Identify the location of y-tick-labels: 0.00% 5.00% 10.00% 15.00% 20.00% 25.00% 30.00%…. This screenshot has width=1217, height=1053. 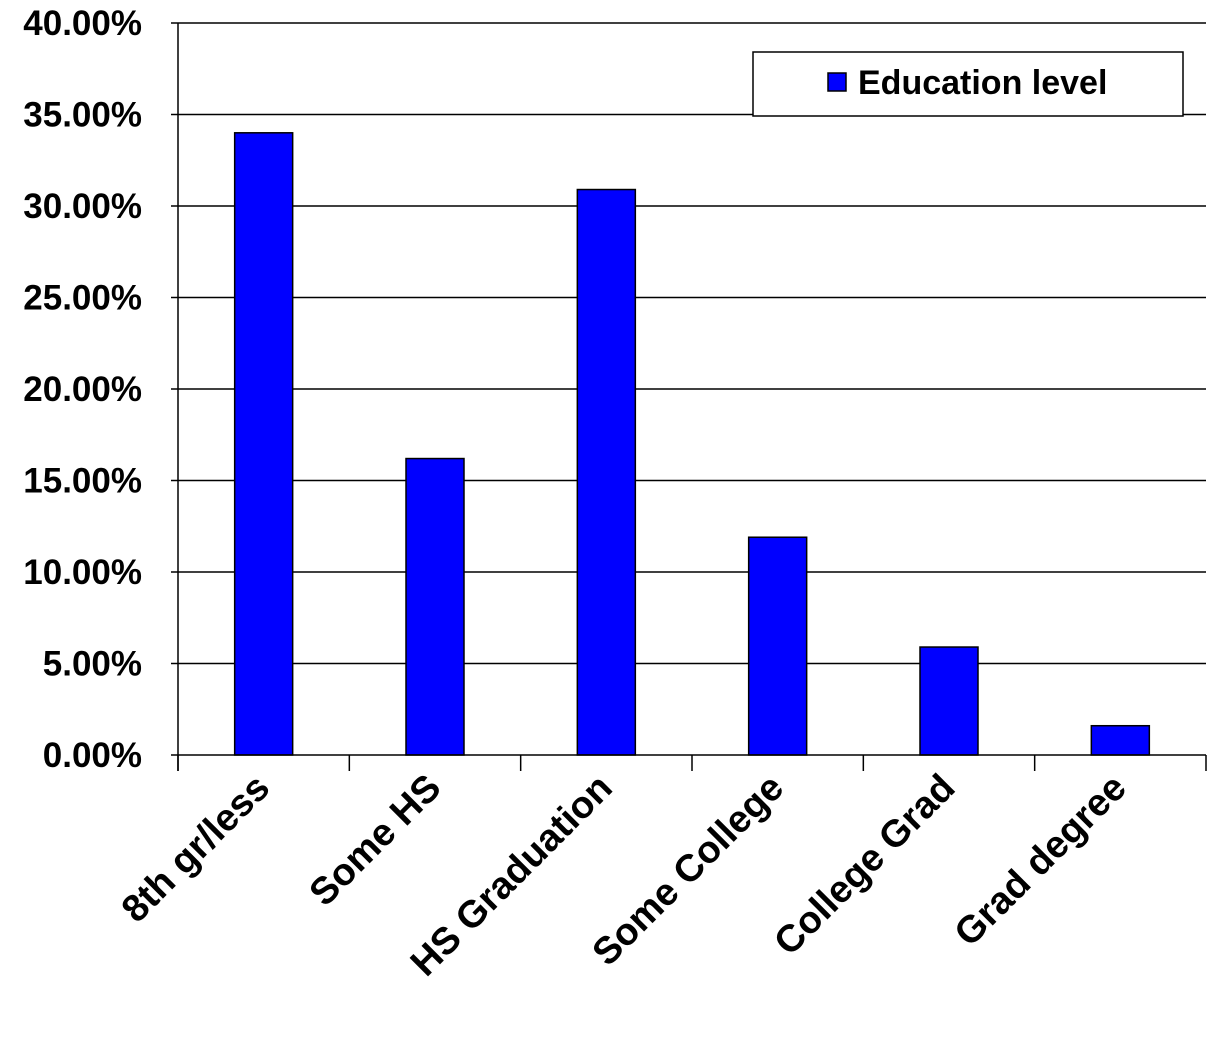
(82, 389).